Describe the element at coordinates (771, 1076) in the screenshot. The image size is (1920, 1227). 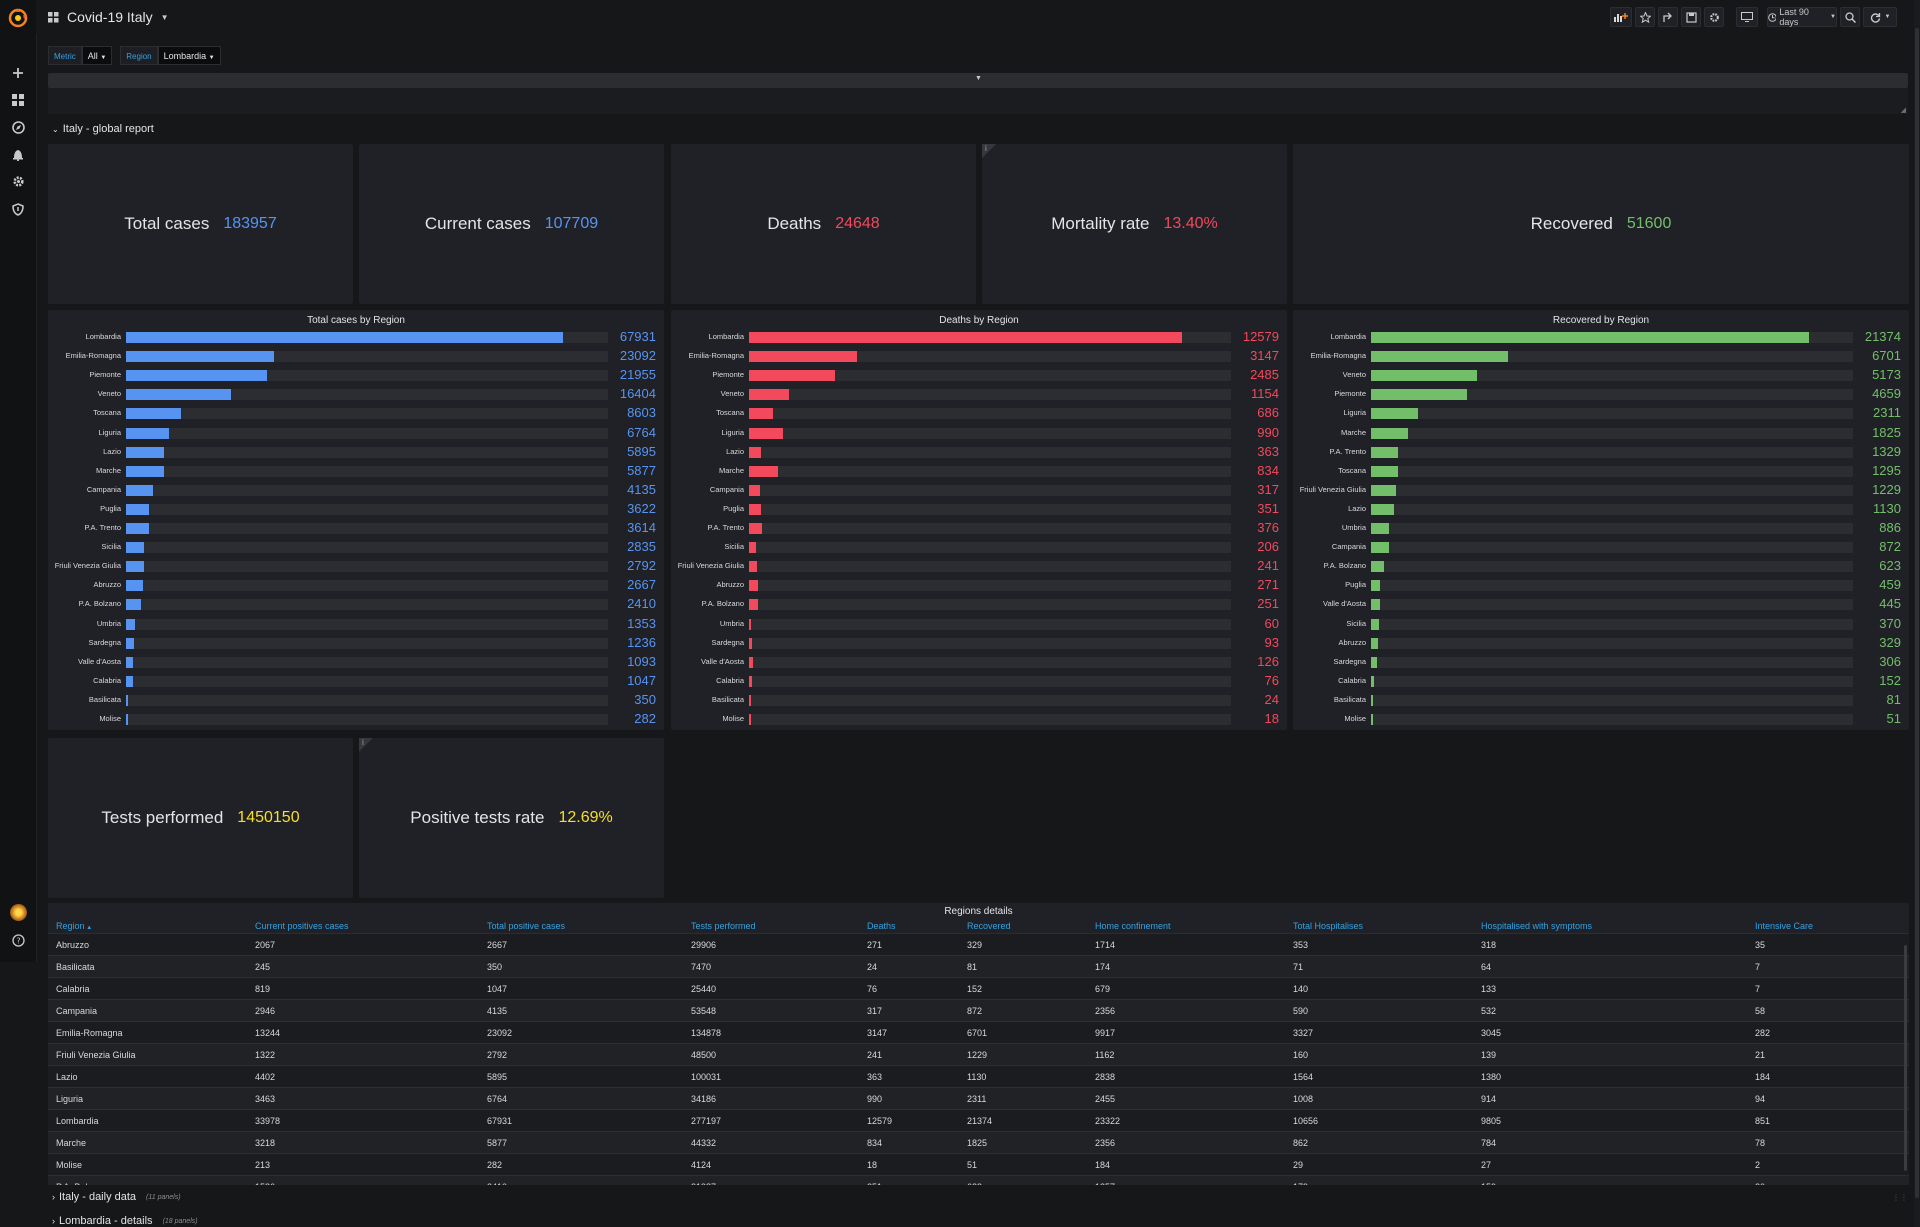
I see `table-cell: 100031` at that location.